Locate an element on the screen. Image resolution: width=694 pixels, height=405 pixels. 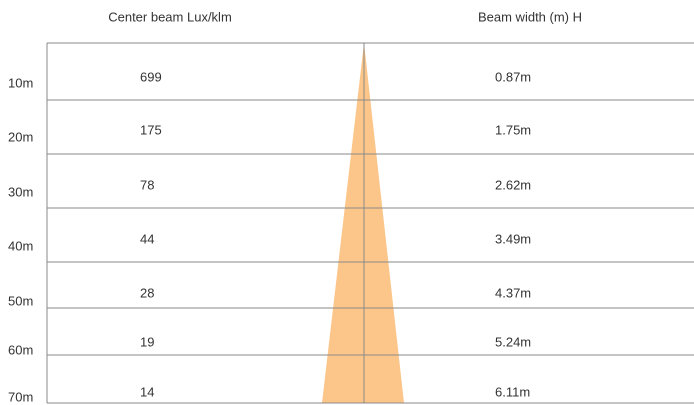
distance-label: 70m is located at coordinates (20, 396).